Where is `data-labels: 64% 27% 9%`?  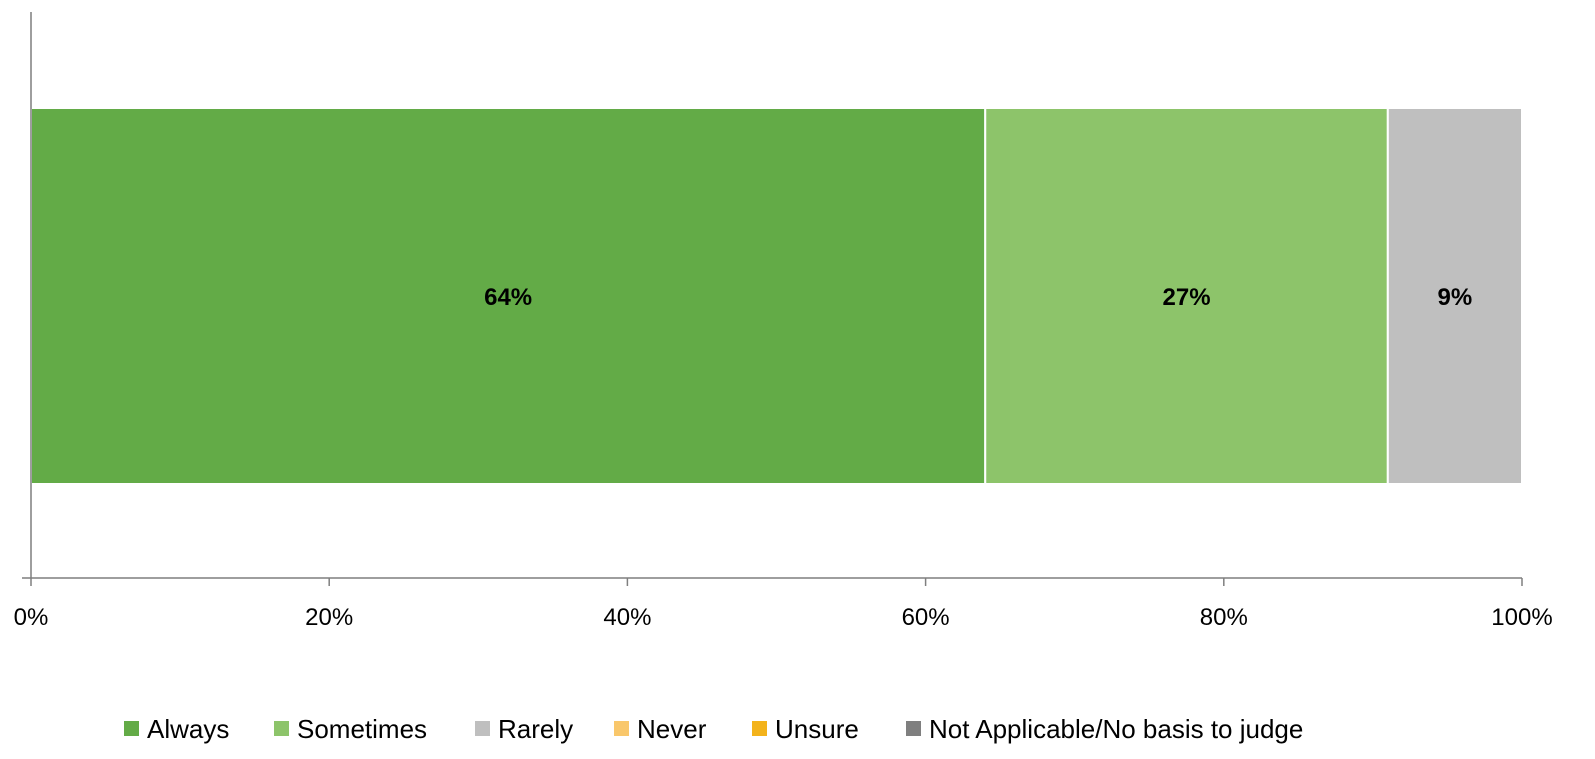 data-labels: 64% 27% 9% is located at coordinates (978, 297).